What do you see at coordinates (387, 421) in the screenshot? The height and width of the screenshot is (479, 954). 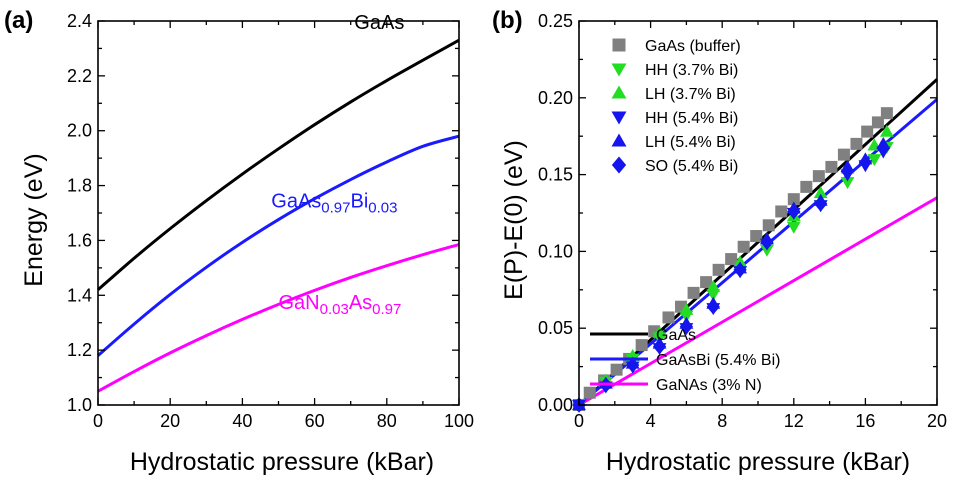 I see `panel-a-x-tick-label: 80` at bounding box center [387, 421].